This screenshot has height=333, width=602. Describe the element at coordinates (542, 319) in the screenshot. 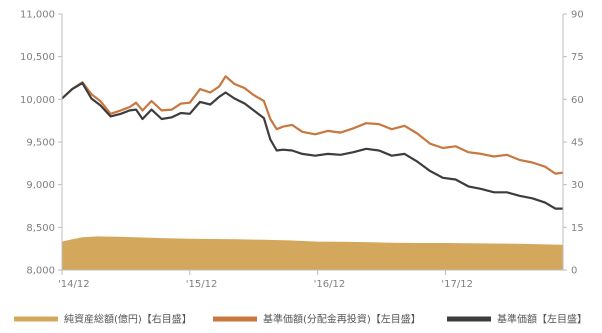

I see `legend-label: 基準価額【左目盛】` at that location.